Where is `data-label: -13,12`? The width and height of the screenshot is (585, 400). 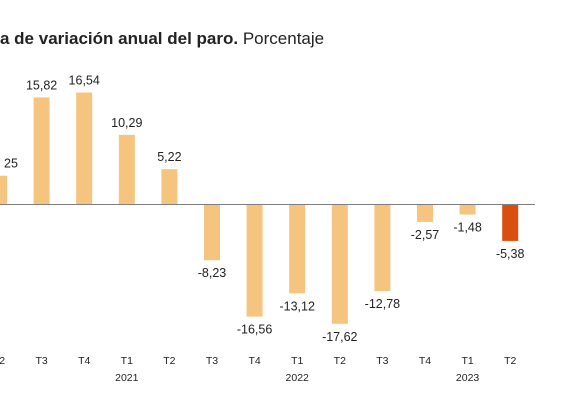
data-label: -13,12 is located at coordinates (296, 306).